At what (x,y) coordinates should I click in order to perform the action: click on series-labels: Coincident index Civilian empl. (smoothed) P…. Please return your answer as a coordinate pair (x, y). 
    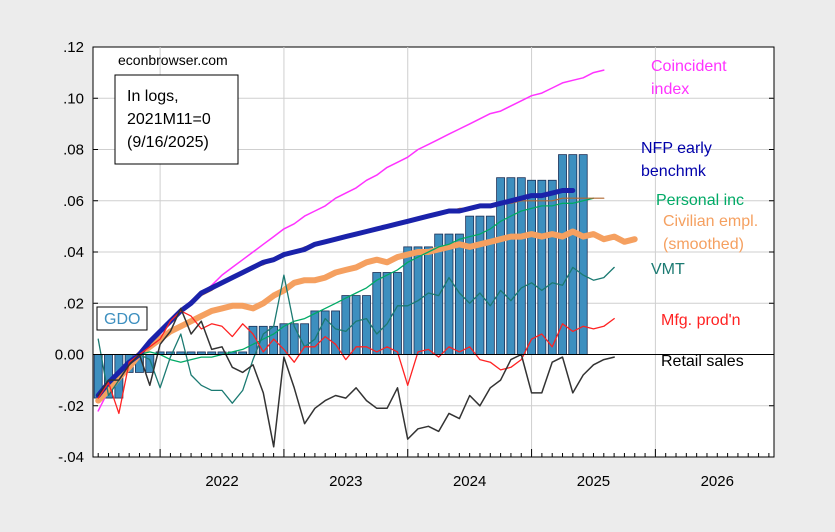
    Looking at the image, I should click on (699, 214).